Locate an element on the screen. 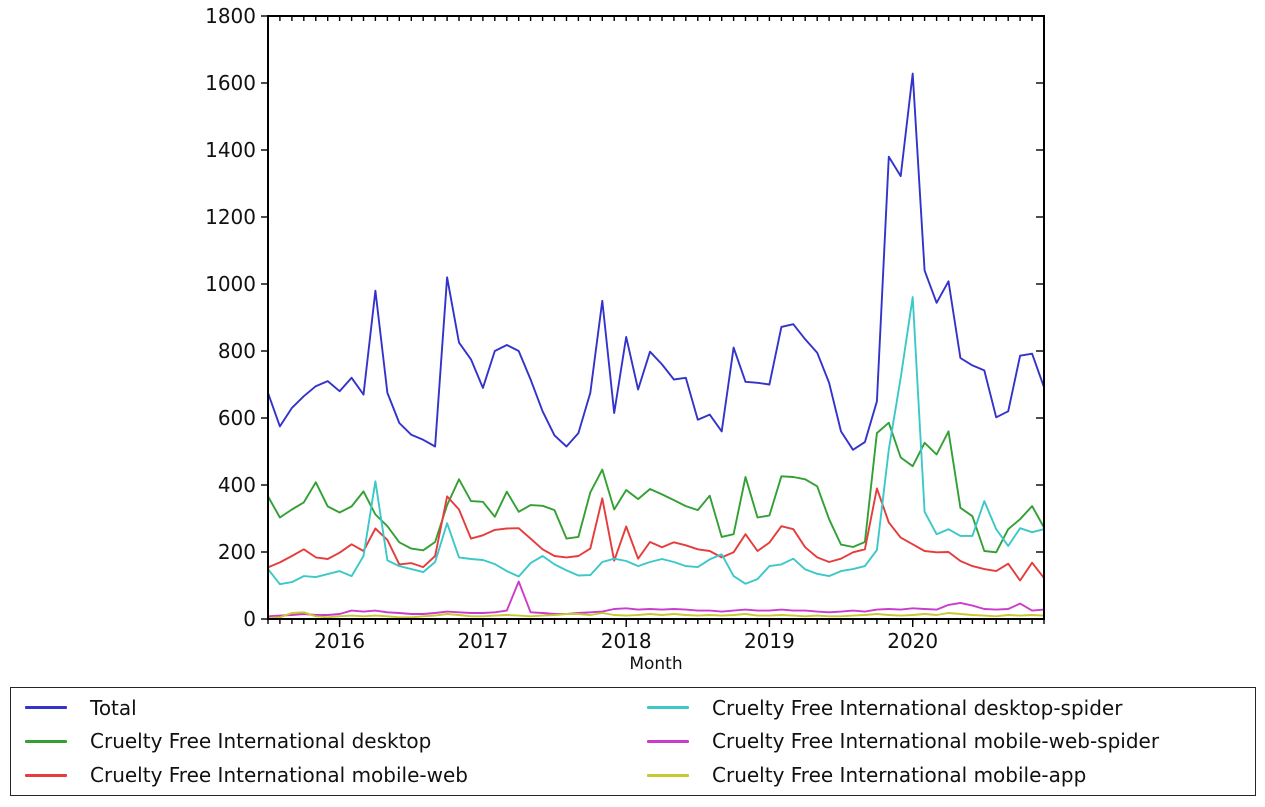 The width and height of the screenshot is (1265, 807). y-tick-label: 1400 is located at coordinates (230, 150).